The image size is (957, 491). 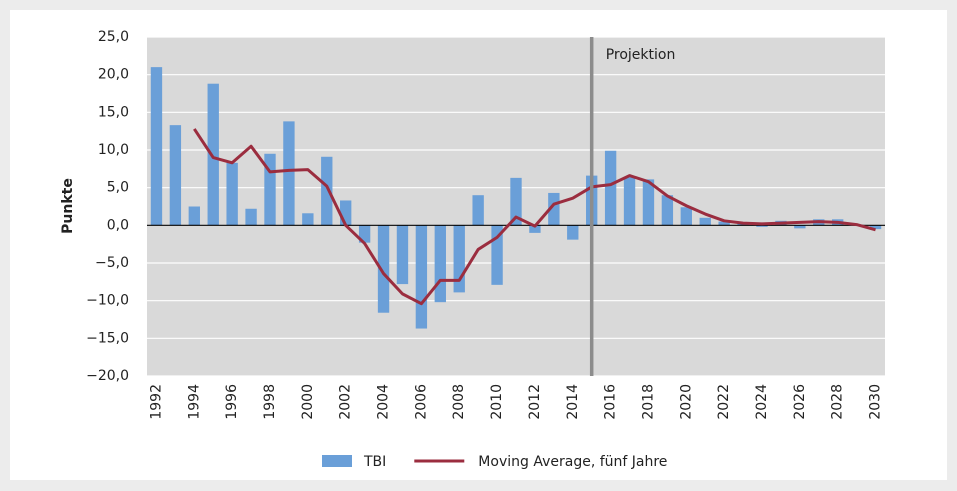 I want to click on y-tick-label: −20,0, so click(x=107, y=376).